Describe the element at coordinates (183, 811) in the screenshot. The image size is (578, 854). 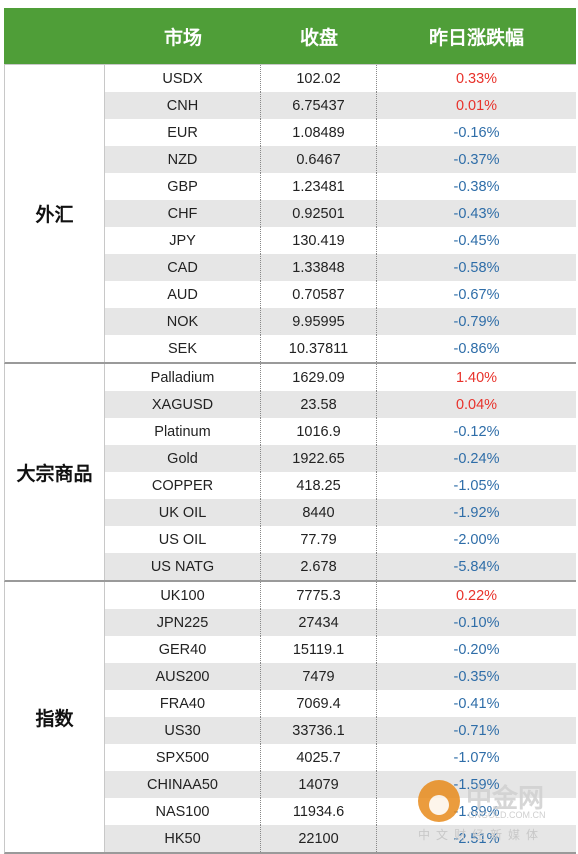
I see `market-cell: NAS100` at that location.